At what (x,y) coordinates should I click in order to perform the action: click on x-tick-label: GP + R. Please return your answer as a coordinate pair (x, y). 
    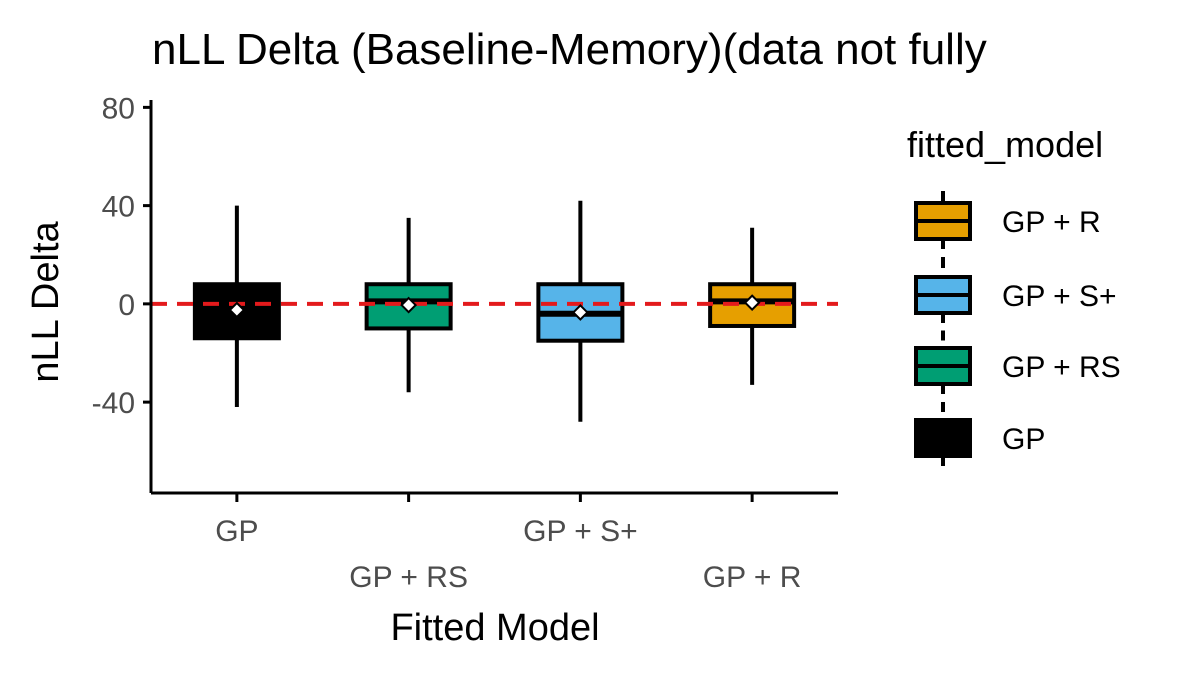
    Looking at the image, I should click on (752, 577).